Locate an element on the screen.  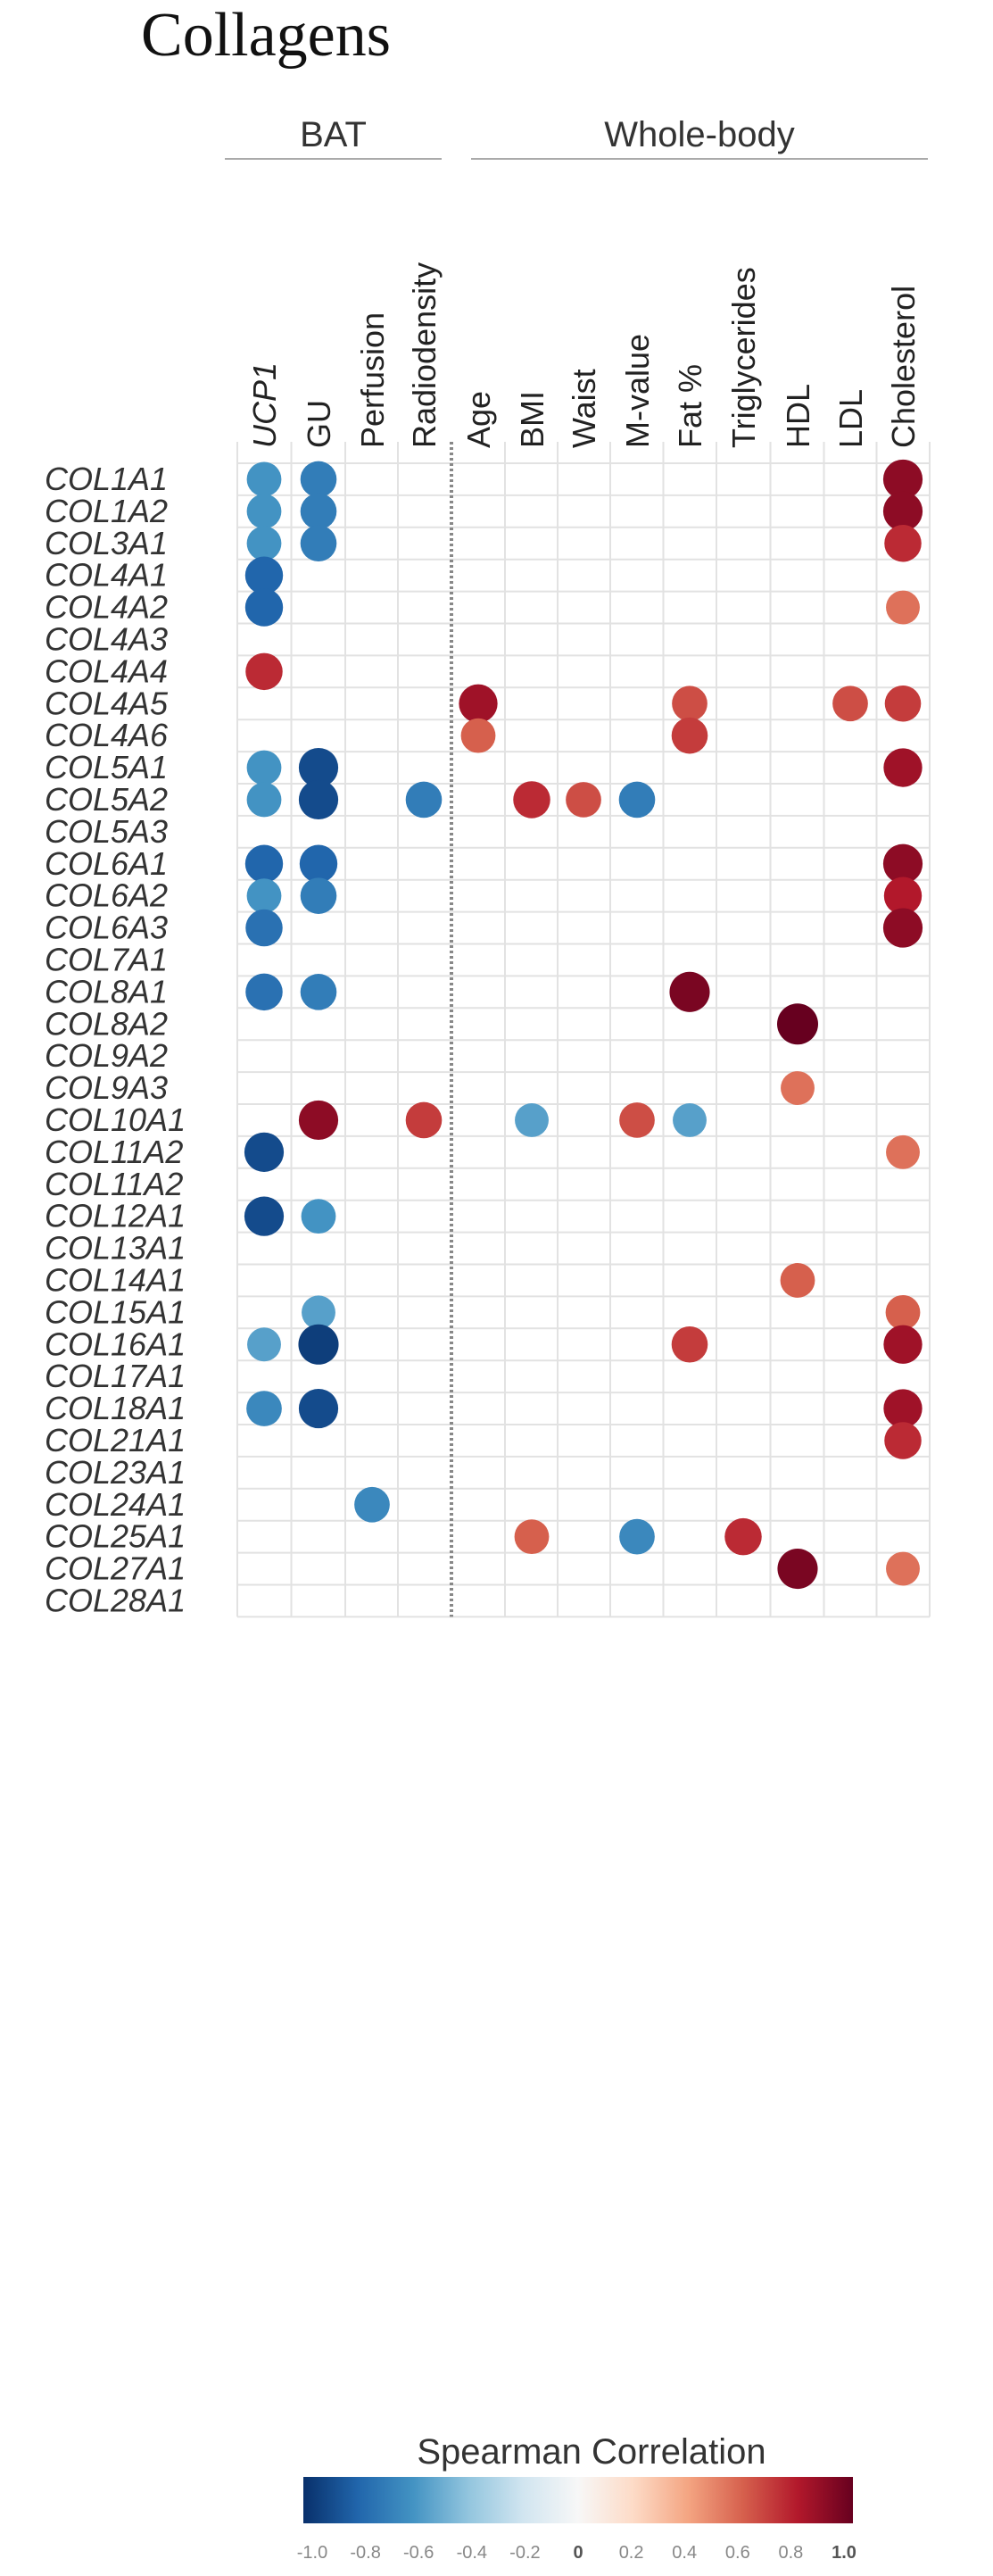
legend-tick-label: -1.0 is located at coordinates (312, 2553).